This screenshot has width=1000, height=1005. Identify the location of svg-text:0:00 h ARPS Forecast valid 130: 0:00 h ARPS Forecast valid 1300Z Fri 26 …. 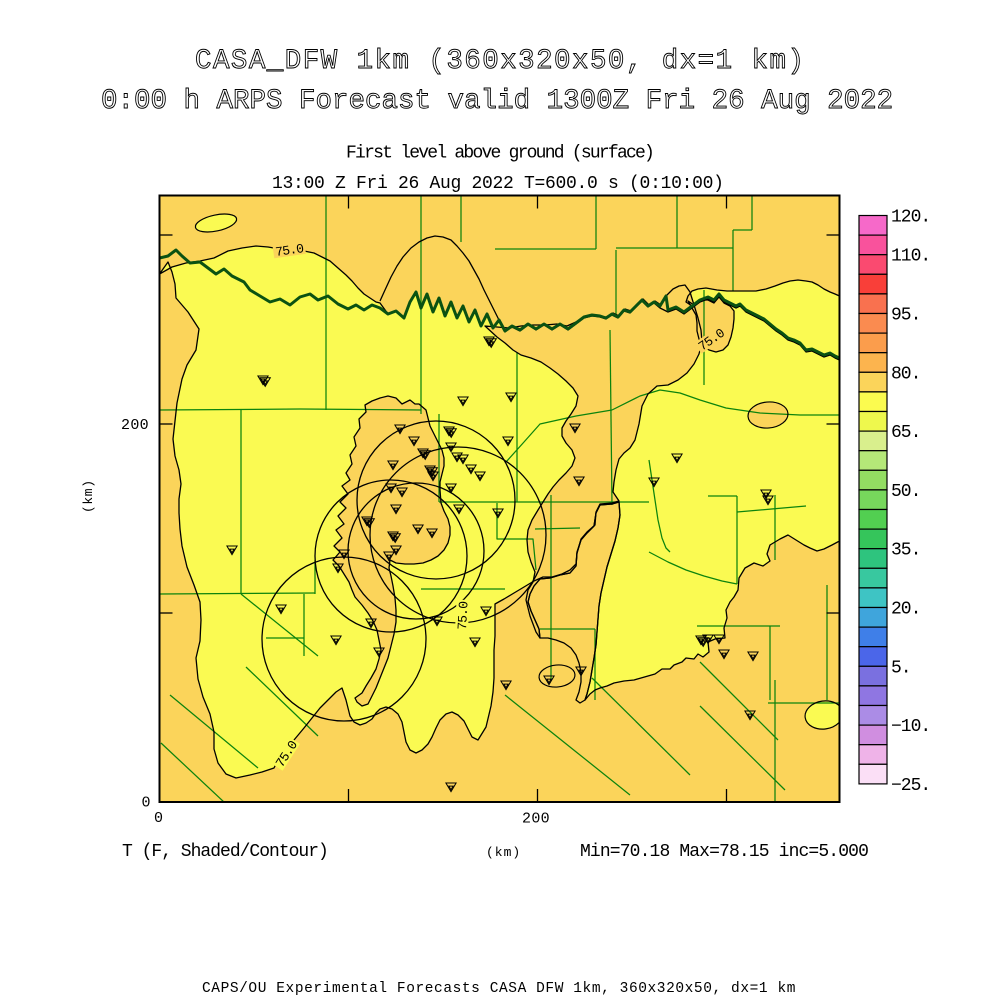
(497, 101).